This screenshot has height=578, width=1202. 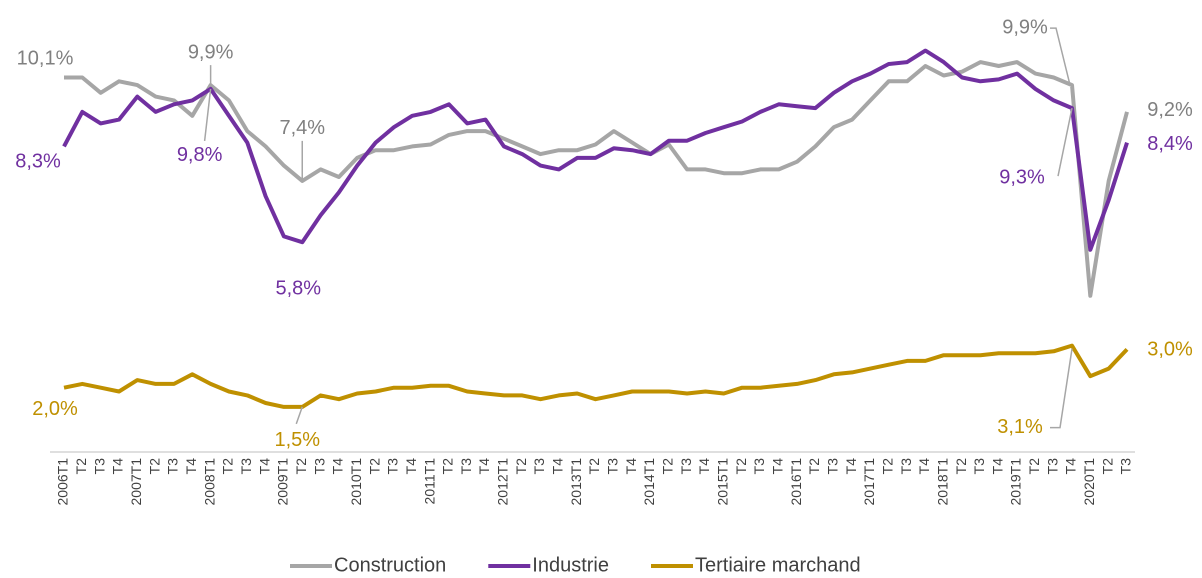 What do you see at coordinates (209, 482) in the screenshot?
I see `x-tick-label: 2008T1` at bounding box center [209, 482].